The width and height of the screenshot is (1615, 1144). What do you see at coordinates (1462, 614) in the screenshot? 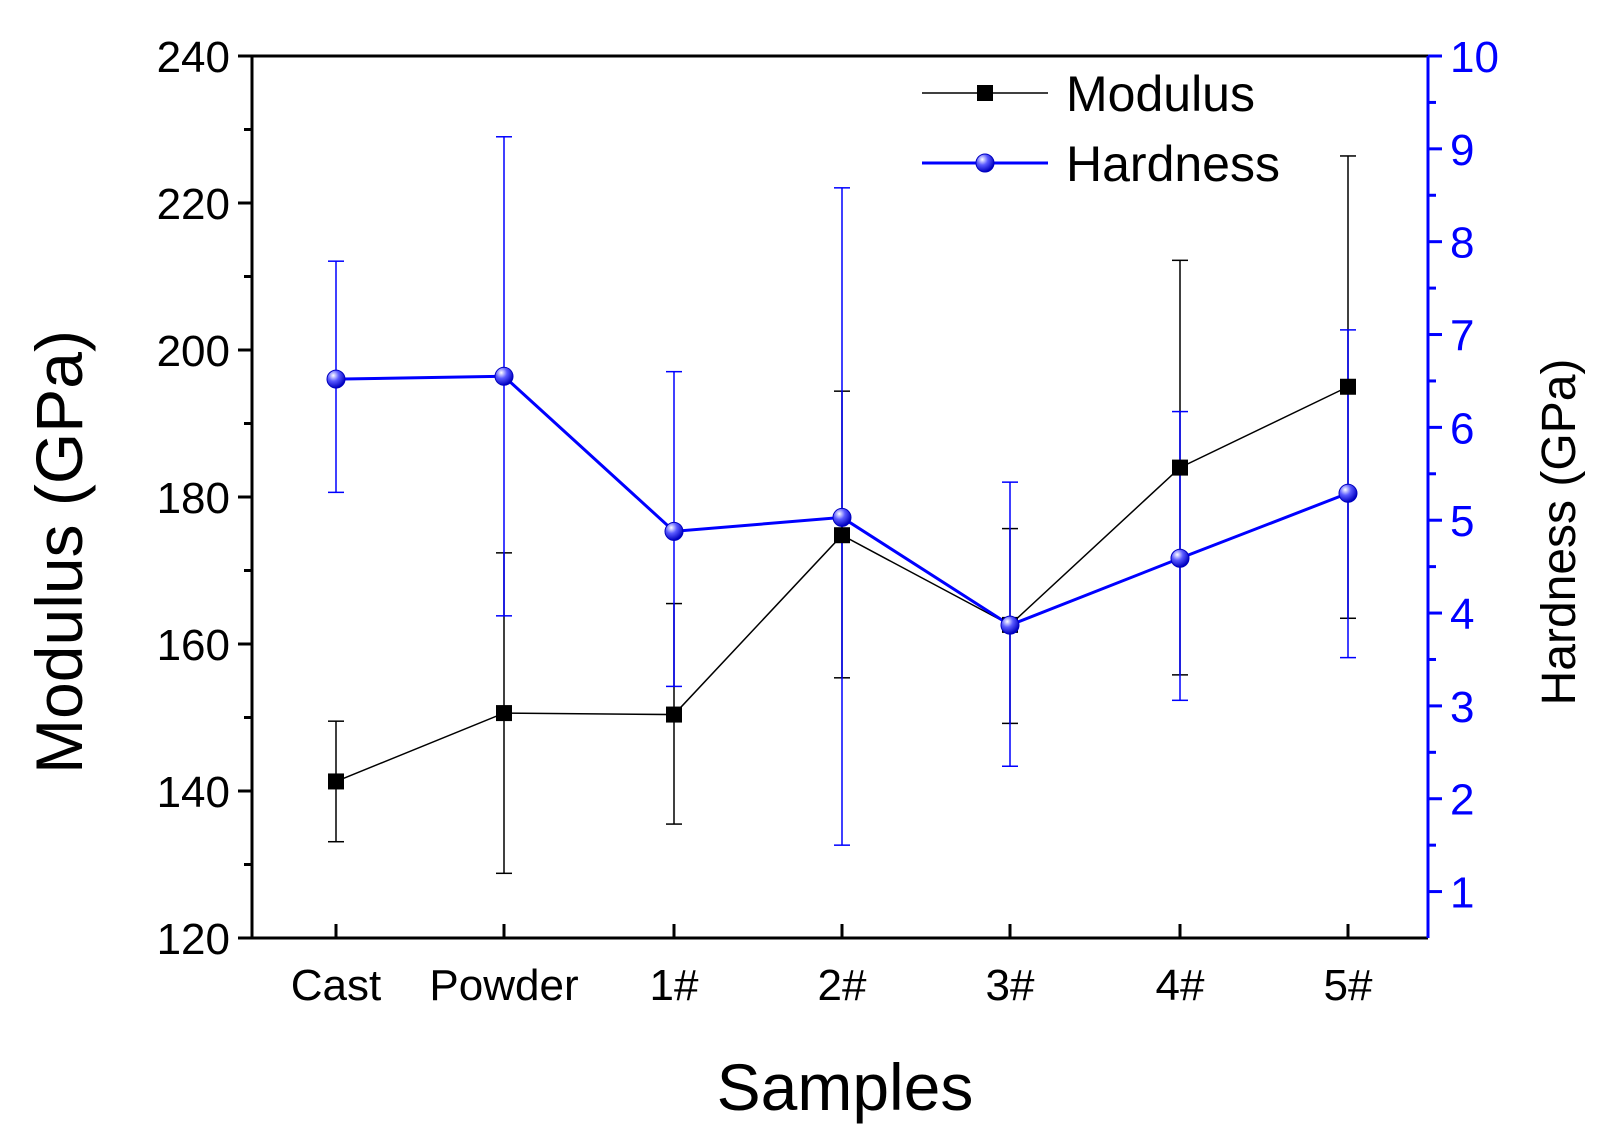
I see `right-tick-label: 4` at bounding box center [1462, 614].